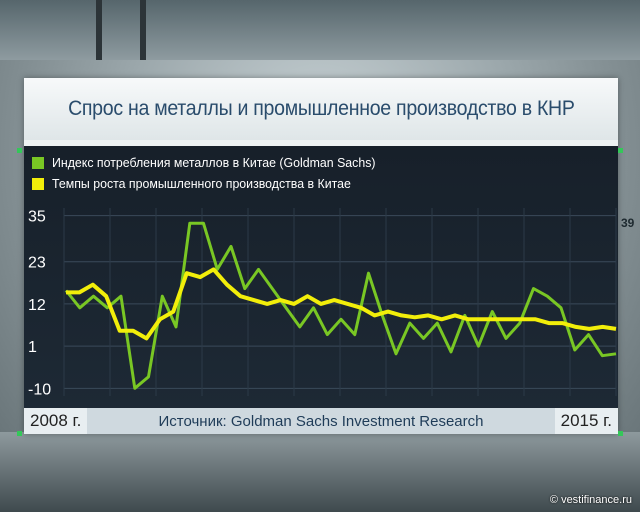 The height and width of the screenshot is (512, 640). Describe the element at coordinates (586, 421) in the screenshot. I see `x-axis-end-label: 2015 г.` at that location.